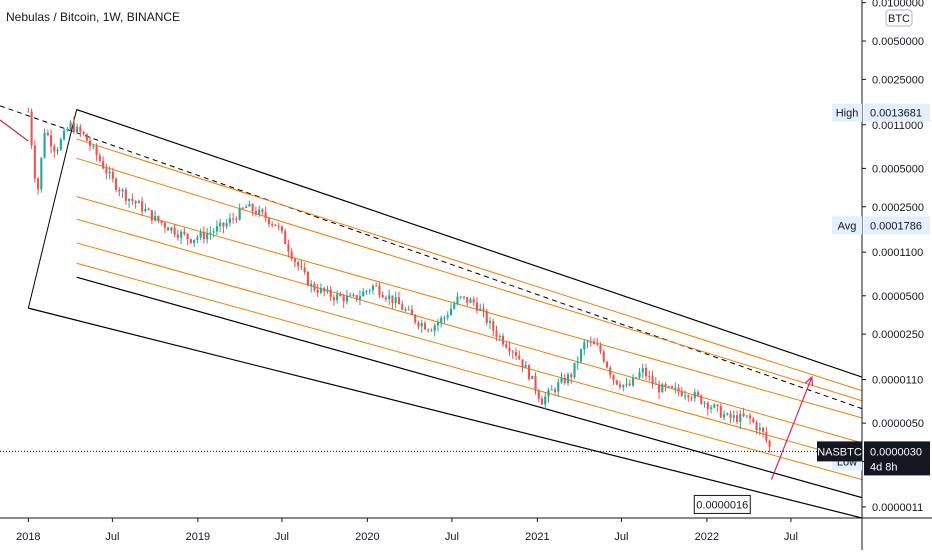 This screenshot has width=932, height=555. I want to click on marker-avg: Avg 0.0001786, so click(881, 225).